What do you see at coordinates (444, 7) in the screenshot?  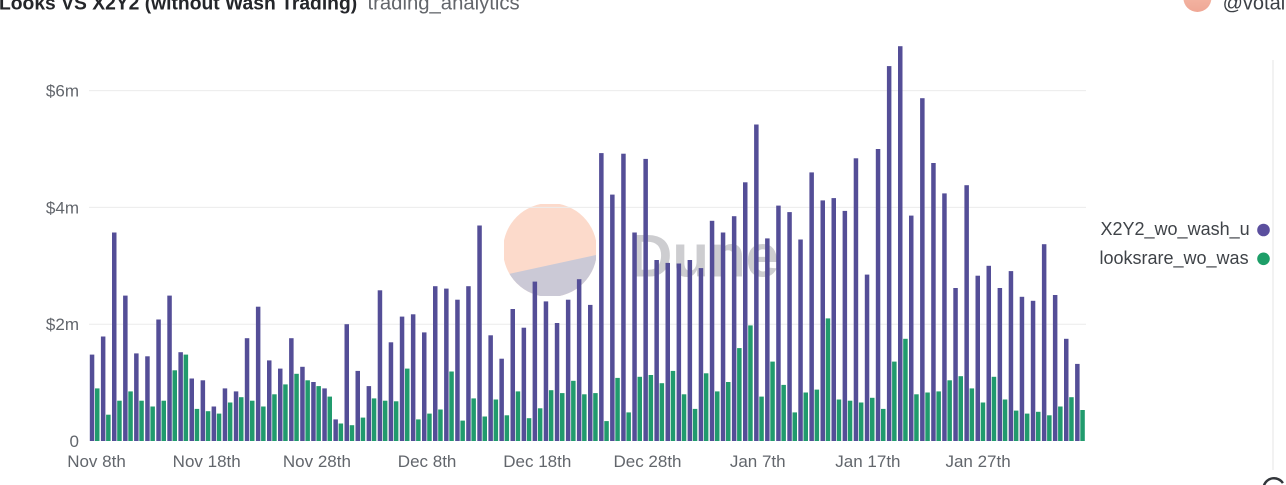 I see `svg-text: trading_analytics` at bounding box center [444, 7].